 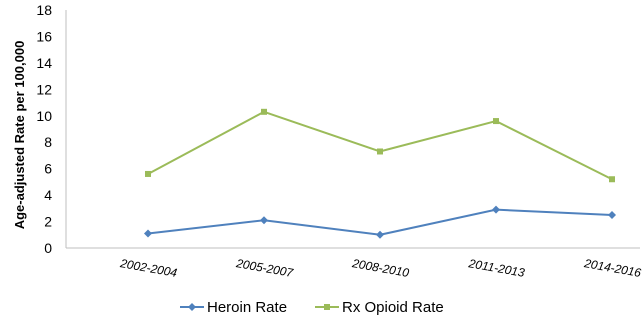 I want to click on legend-item-heroin: Heroin Rate, so click(x=233, y=307).